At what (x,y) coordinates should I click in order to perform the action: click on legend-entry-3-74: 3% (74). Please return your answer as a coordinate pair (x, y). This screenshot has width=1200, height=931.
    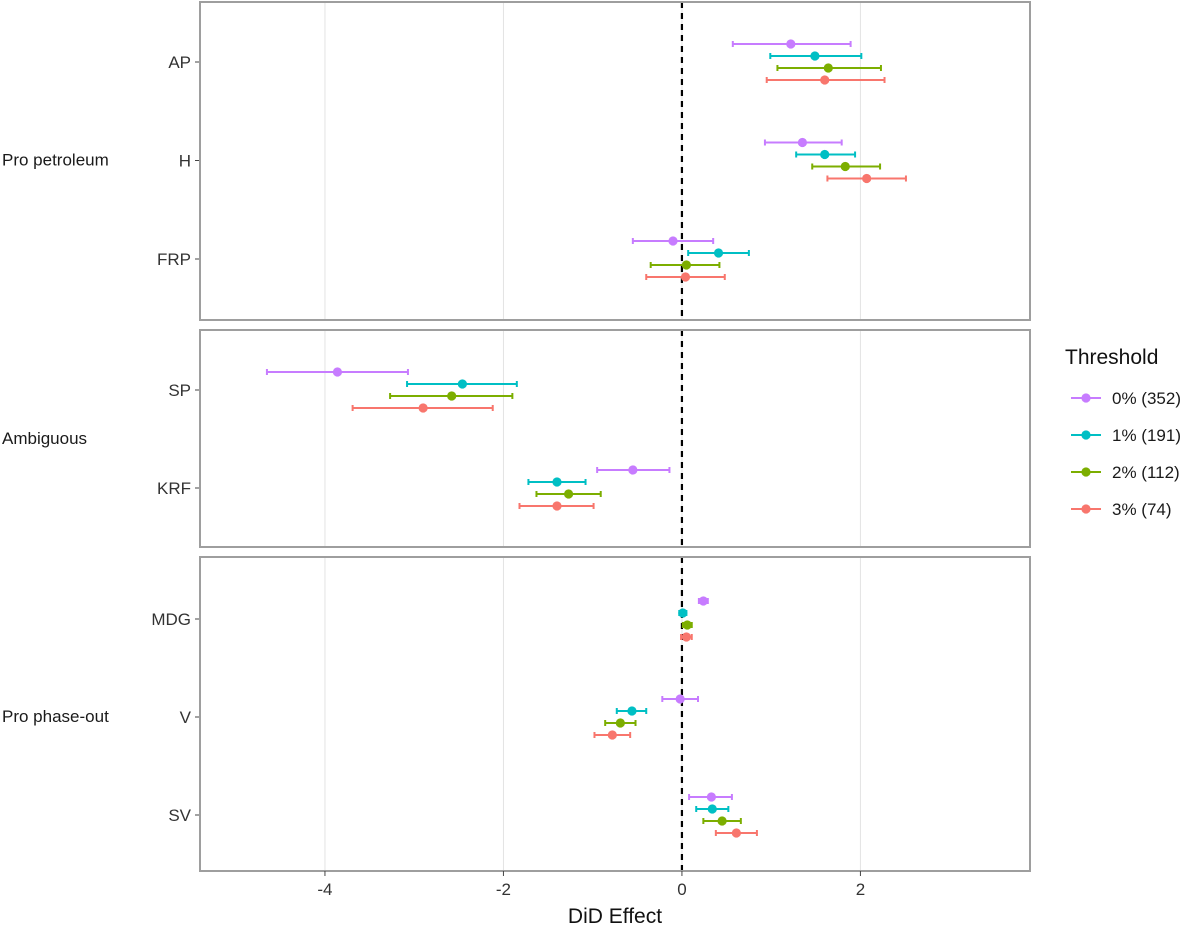
    Looking at the image, I should click on (1142, 509).